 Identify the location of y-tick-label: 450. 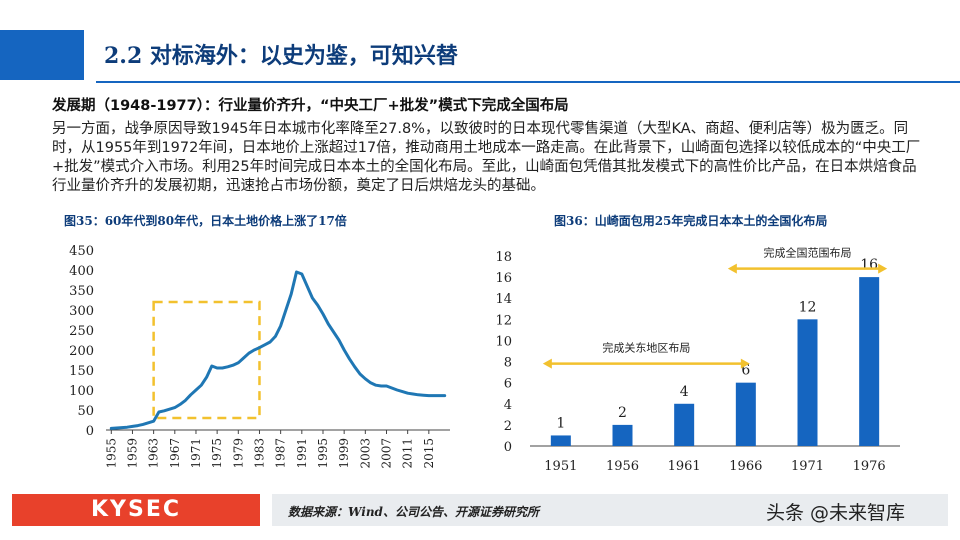
(81, 251).